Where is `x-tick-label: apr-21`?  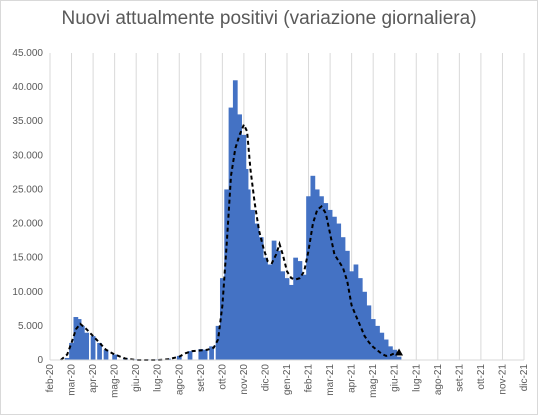 x-tick-label: apr-21 is located at coordinates (352, 378).